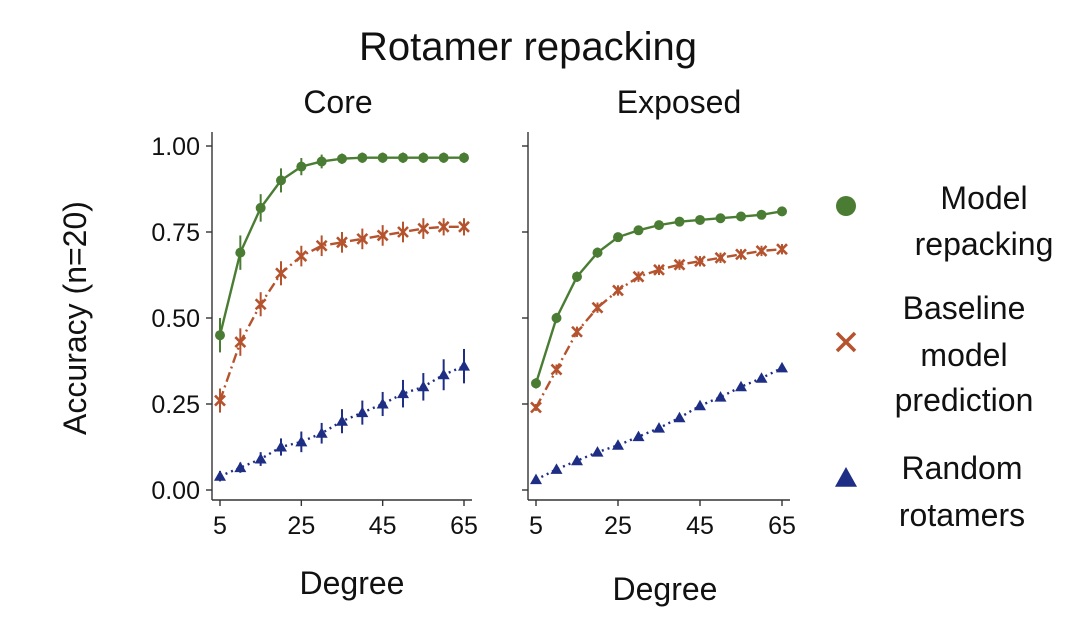 The height and width of the screenshot is (621, 1071). What do you see at coordinates (337, 102) in the screenshot?
I see `panel-title-core: Core` at bounding box center [337, 102].